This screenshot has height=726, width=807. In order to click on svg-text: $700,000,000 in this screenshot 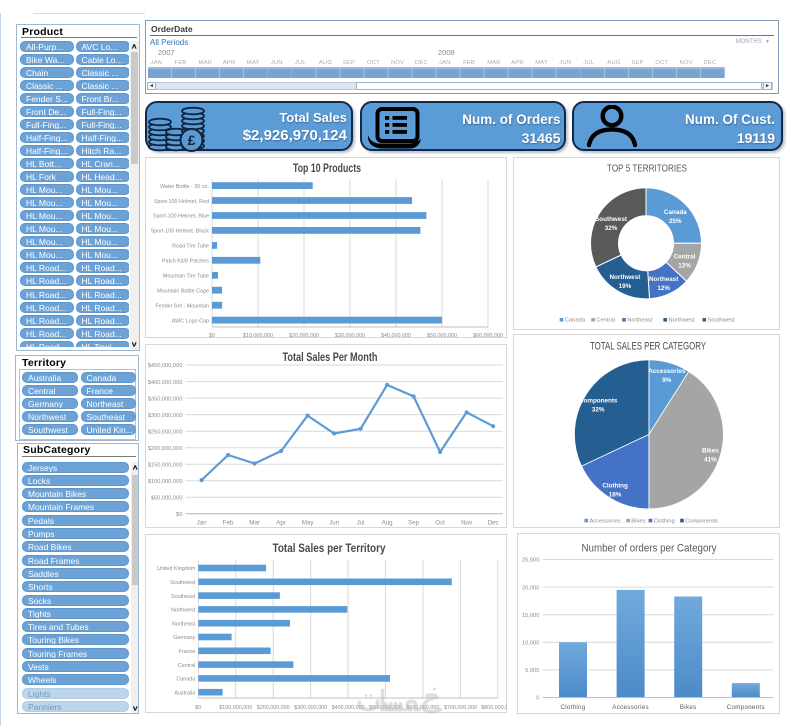, I will do `click(460, 708)`.